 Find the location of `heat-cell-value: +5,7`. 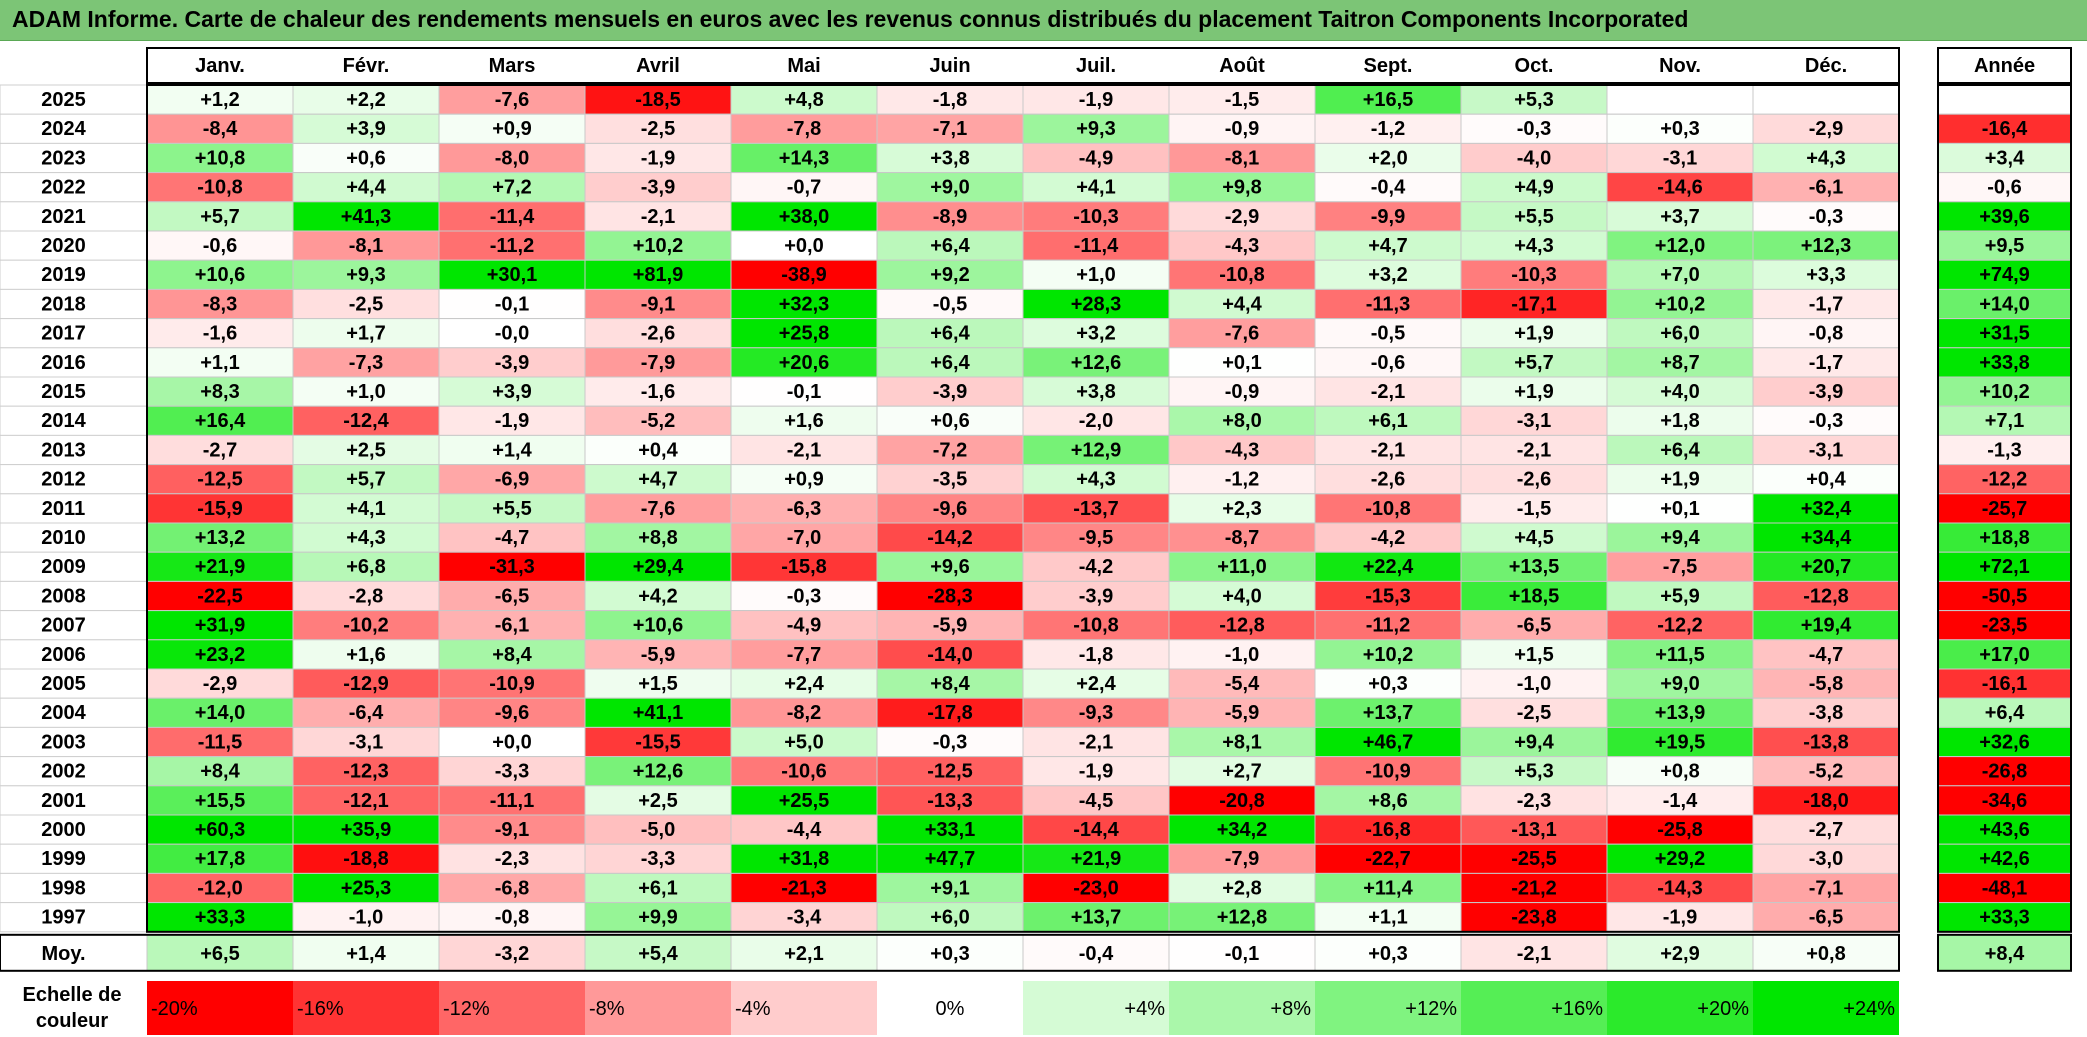

heat-cell-value: +5,7 is located at coordinates (1533, 363).